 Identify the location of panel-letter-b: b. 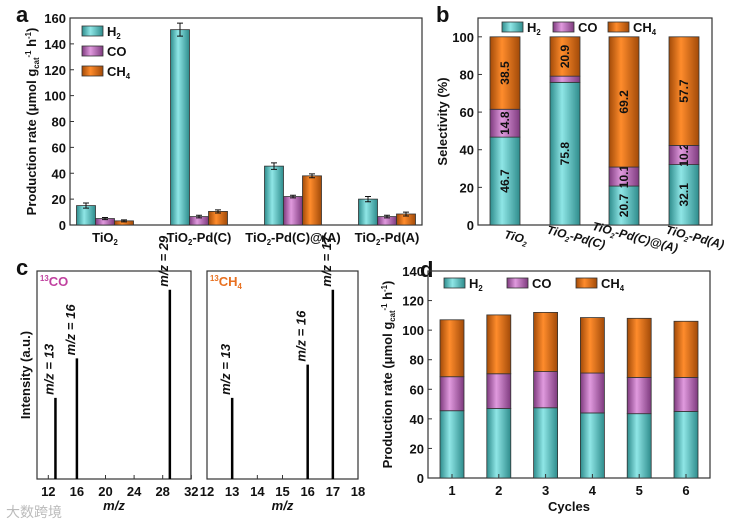
(442, 14).